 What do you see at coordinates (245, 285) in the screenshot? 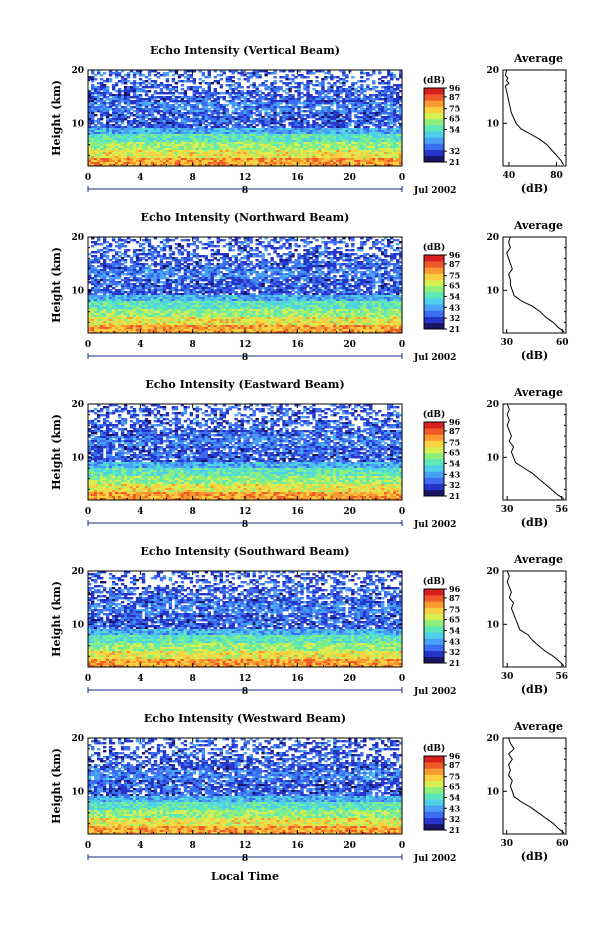
I see `heatmap-image` at bounding box center [245, 285].